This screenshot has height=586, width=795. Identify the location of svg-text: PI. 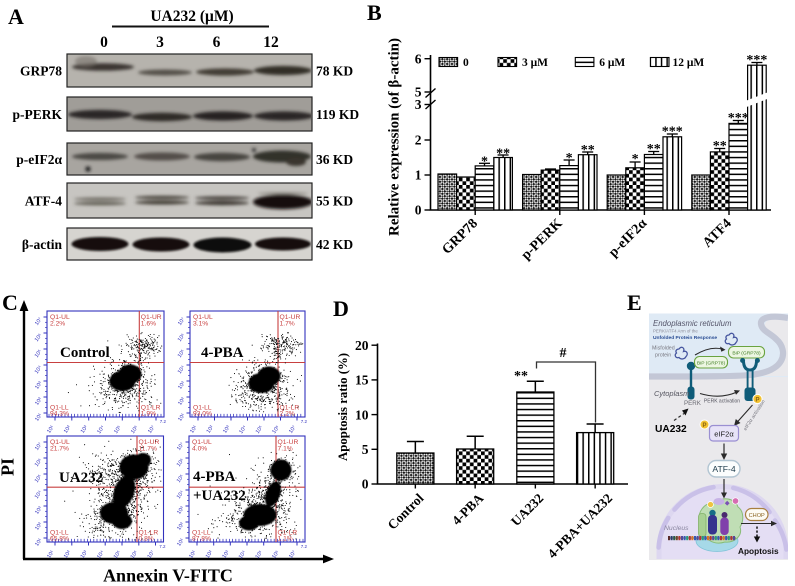
(9, 467).